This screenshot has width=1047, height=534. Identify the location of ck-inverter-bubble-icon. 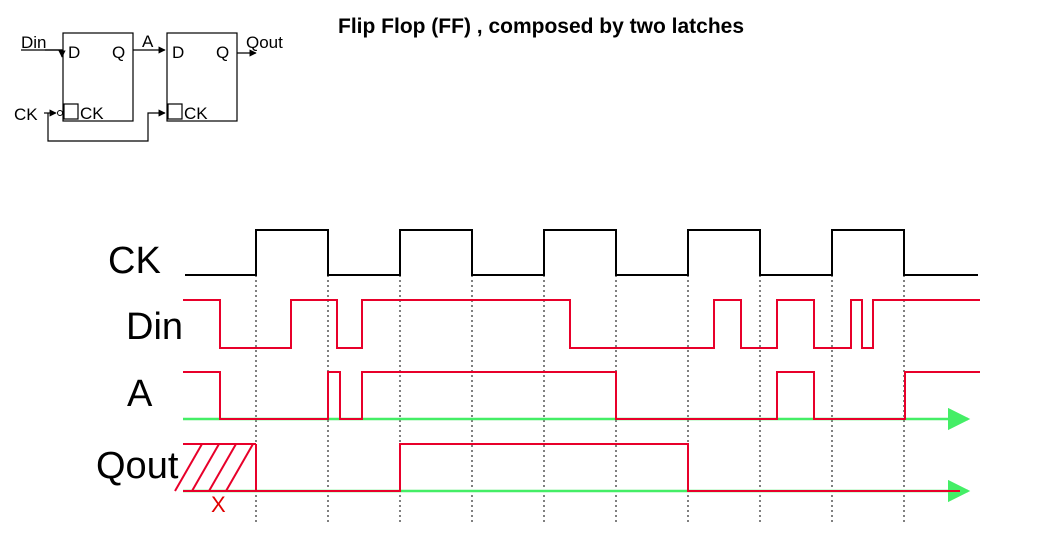
(60, 113).